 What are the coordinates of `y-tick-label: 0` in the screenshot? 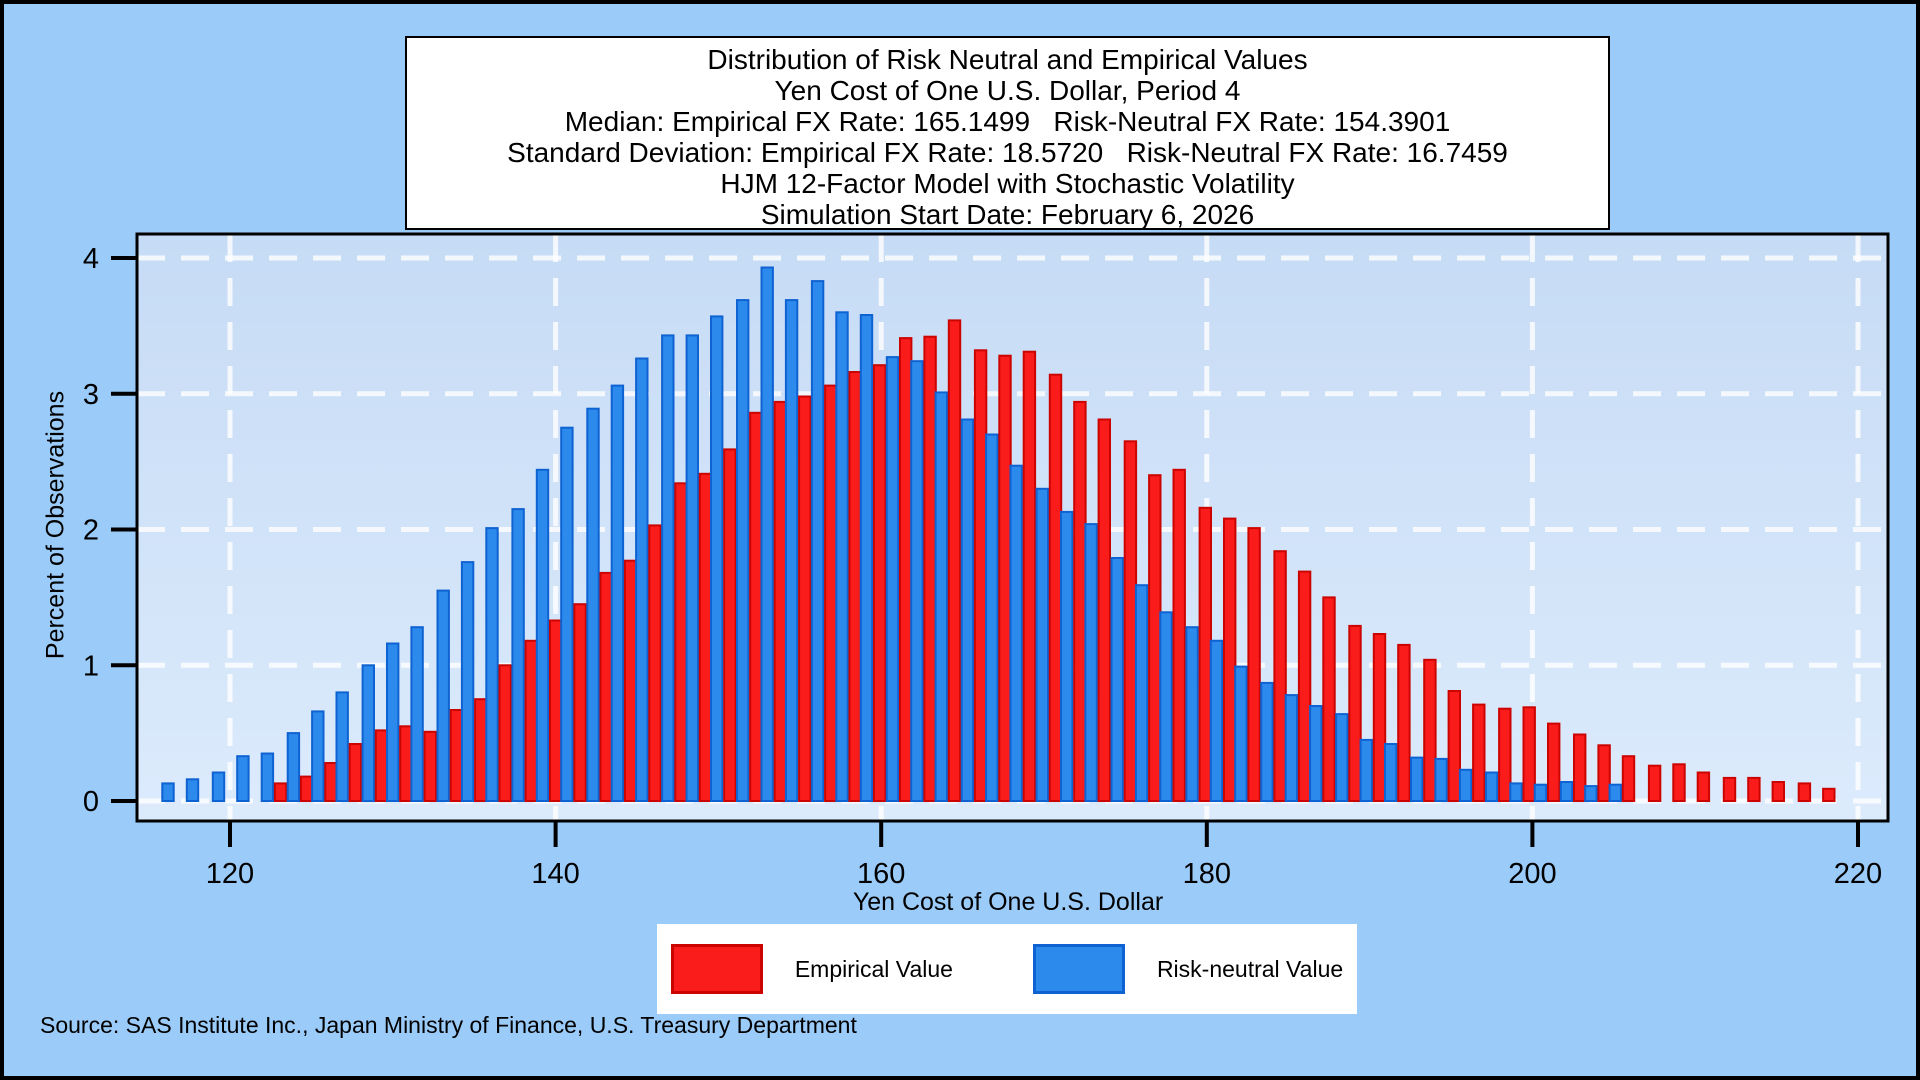 It's located at (91, 802).